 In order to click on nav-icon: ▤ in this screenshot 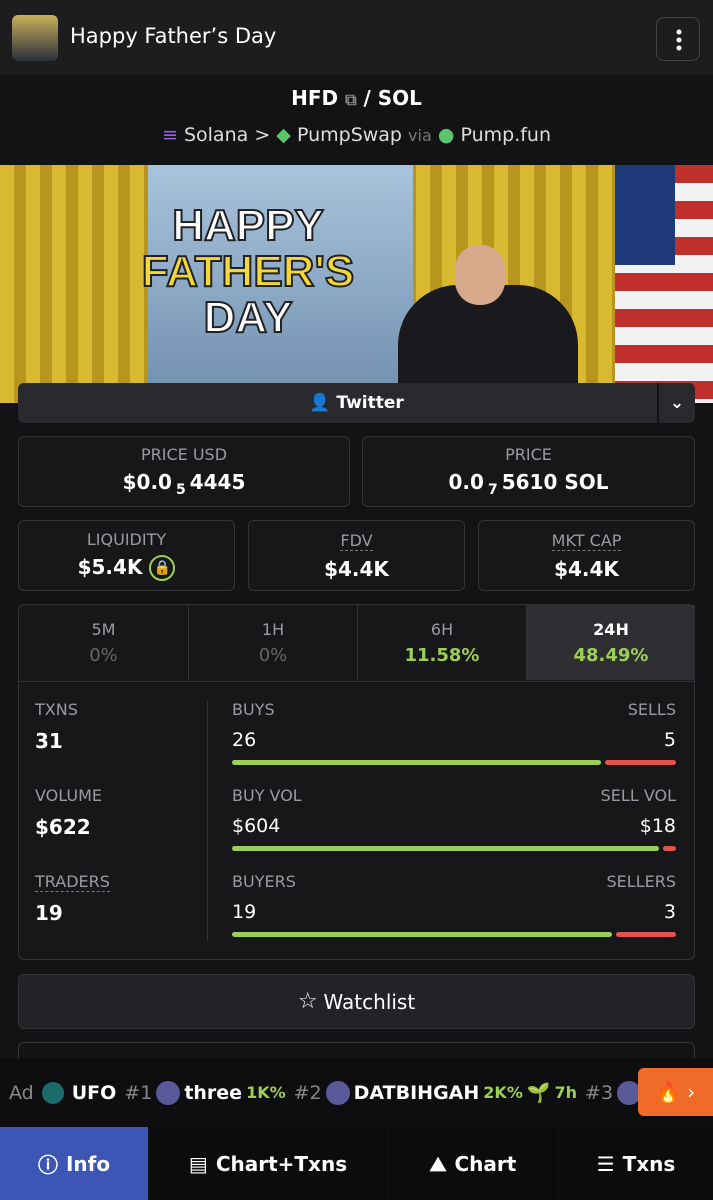, I will do `click(198, 1163)`.